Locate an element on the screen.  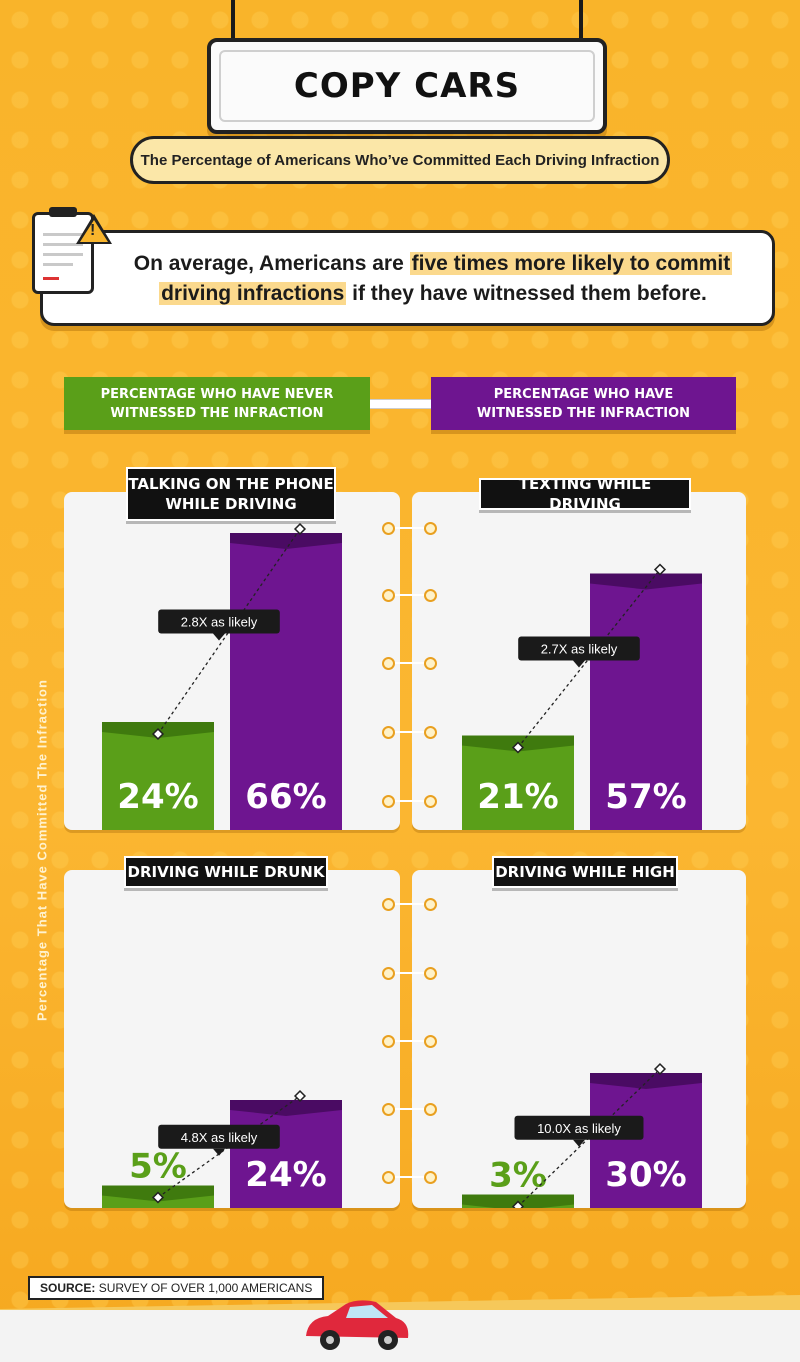
data-label: 3% is located at coordinates (518, 1176).